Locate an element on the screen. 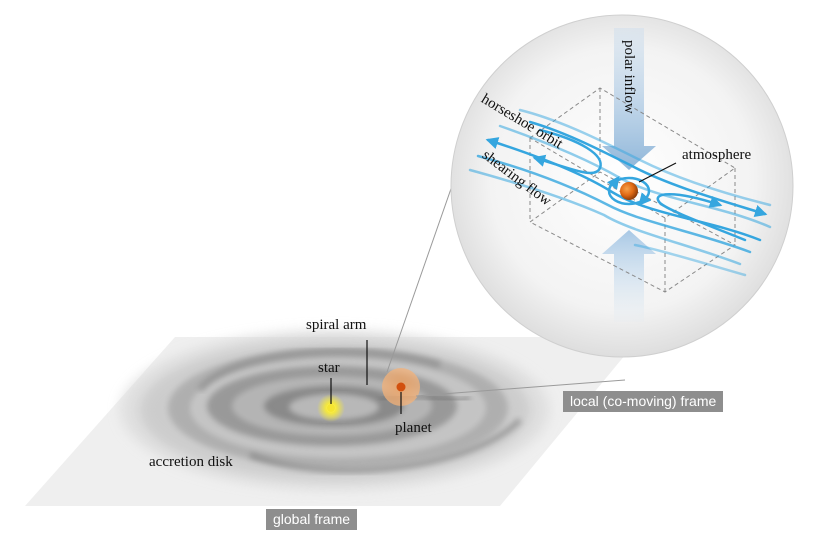 Image resolution: width=819 pixels, height=550 pixels. polar-inflow-label: polar inflow is located at coordinates (629, 77).